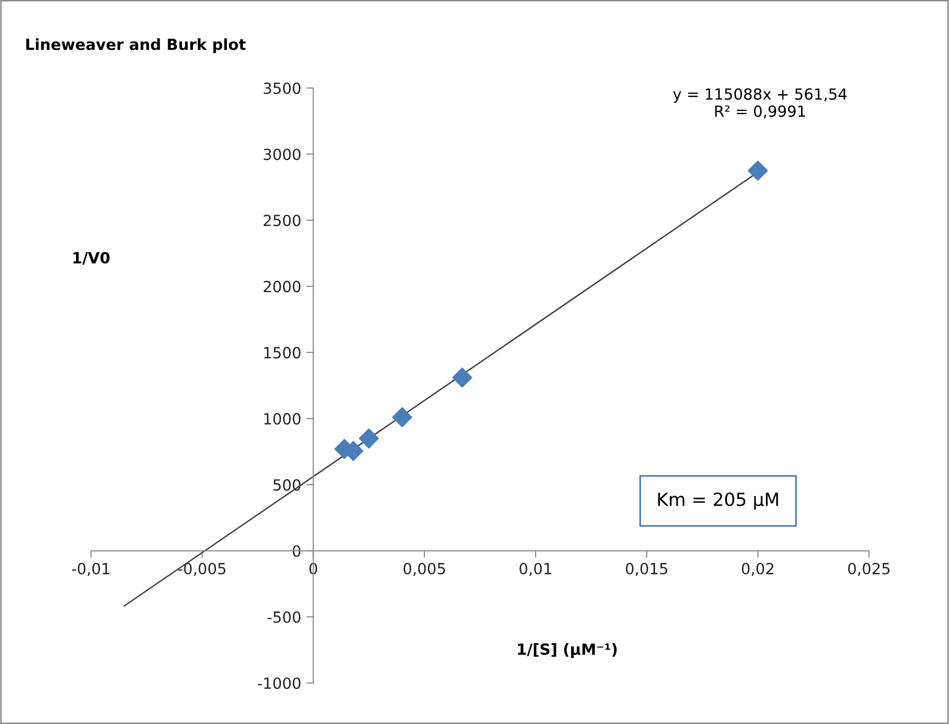  What do you see at coordinates (91, 258) in the screenshot?
I see `y-axis-title: 1/V0` at bounding box center [91, 258].